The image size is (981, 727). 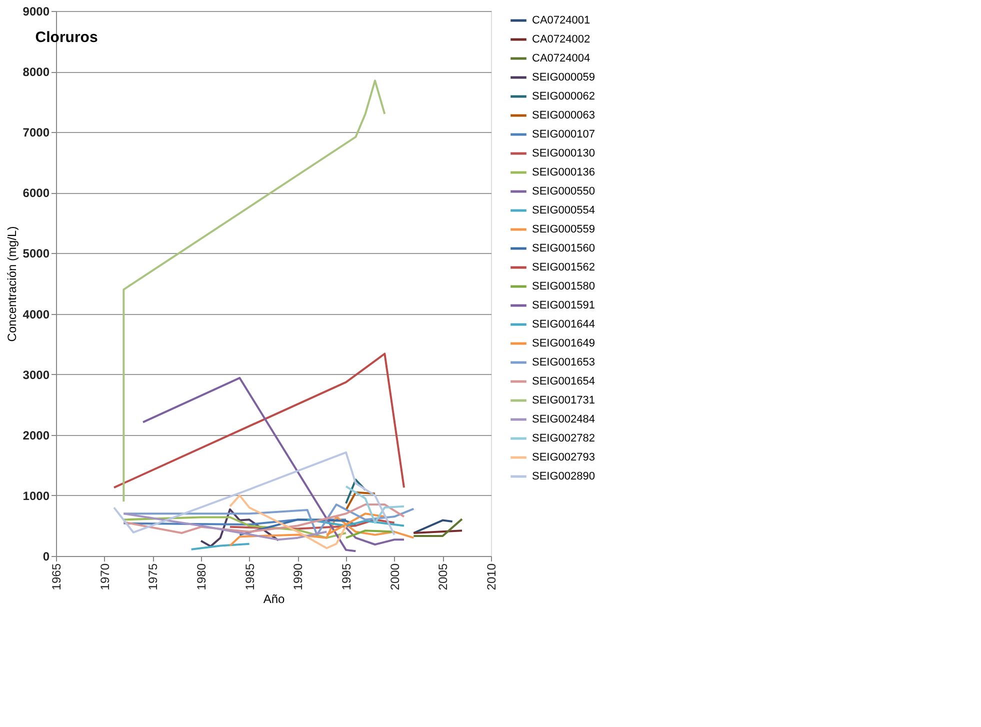 What do you see at coordinates (563, 324) in the screenshot?
I see `legend-label: SEIG001644` at bounding box center [563, 324].